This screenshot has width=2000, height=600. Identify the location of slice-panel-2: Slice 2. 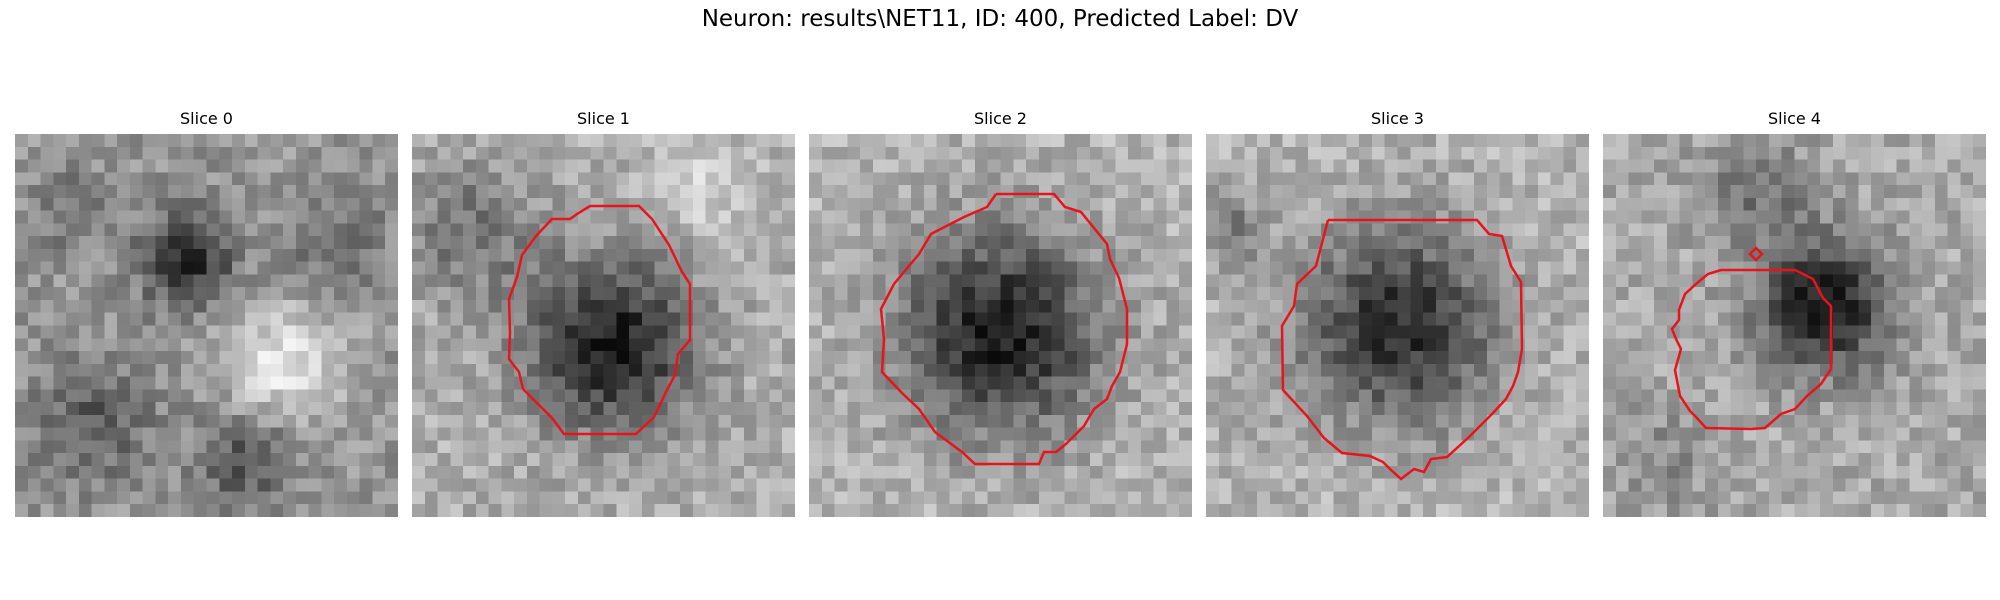
(1000, 312).